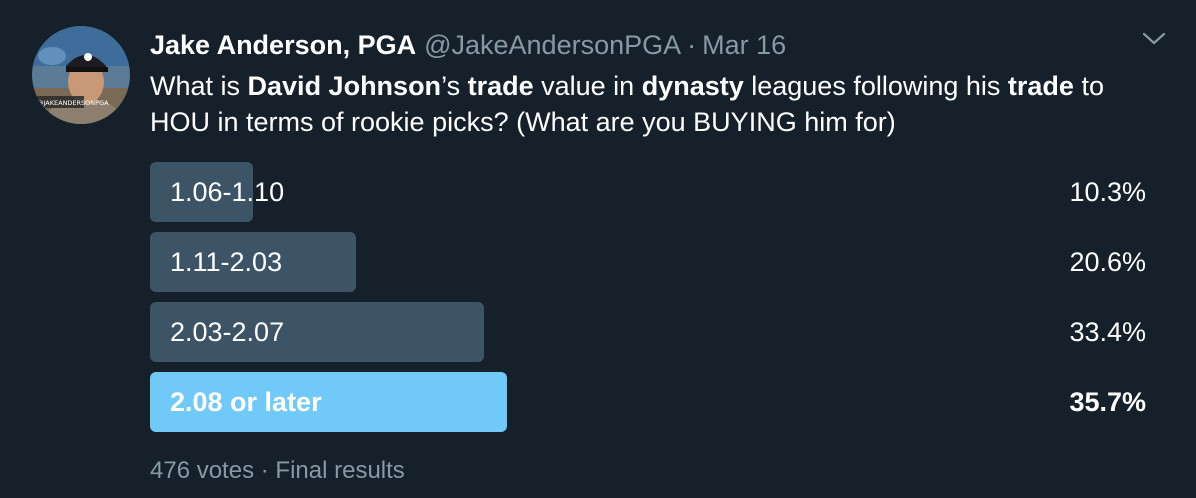  What do you see at coordinates (650, 262) in the screenshot?
I see `poll-option: 1.11-2.03 20.6%` at bounding box center [650, 262].